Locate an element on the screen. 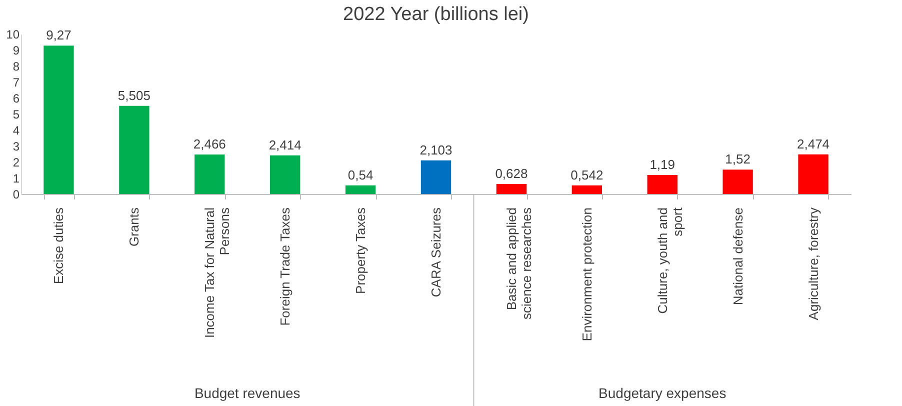 This screenshot has width=902, height=406. x-tick-label: Income Tax for Natural Persons is located at coordinates (217, 272).